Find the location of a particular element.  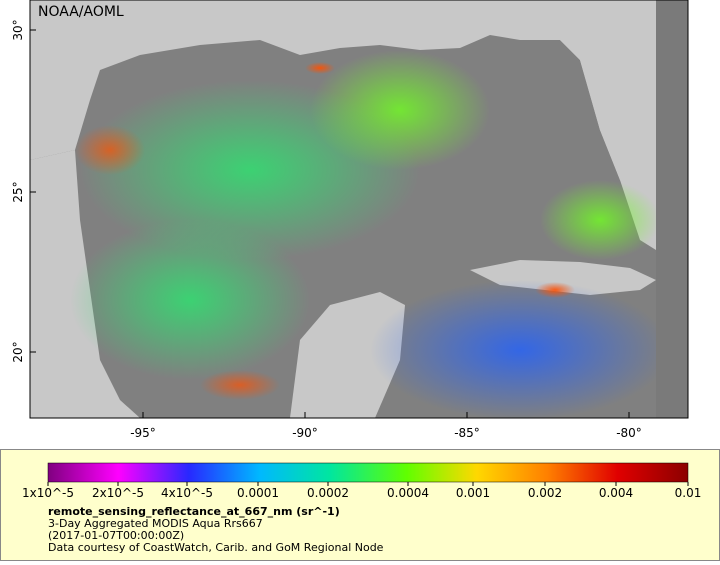

legend-line: 3-Day Aggregated MODIS Aqua Rrs667 is located at coordinates (155, 523).